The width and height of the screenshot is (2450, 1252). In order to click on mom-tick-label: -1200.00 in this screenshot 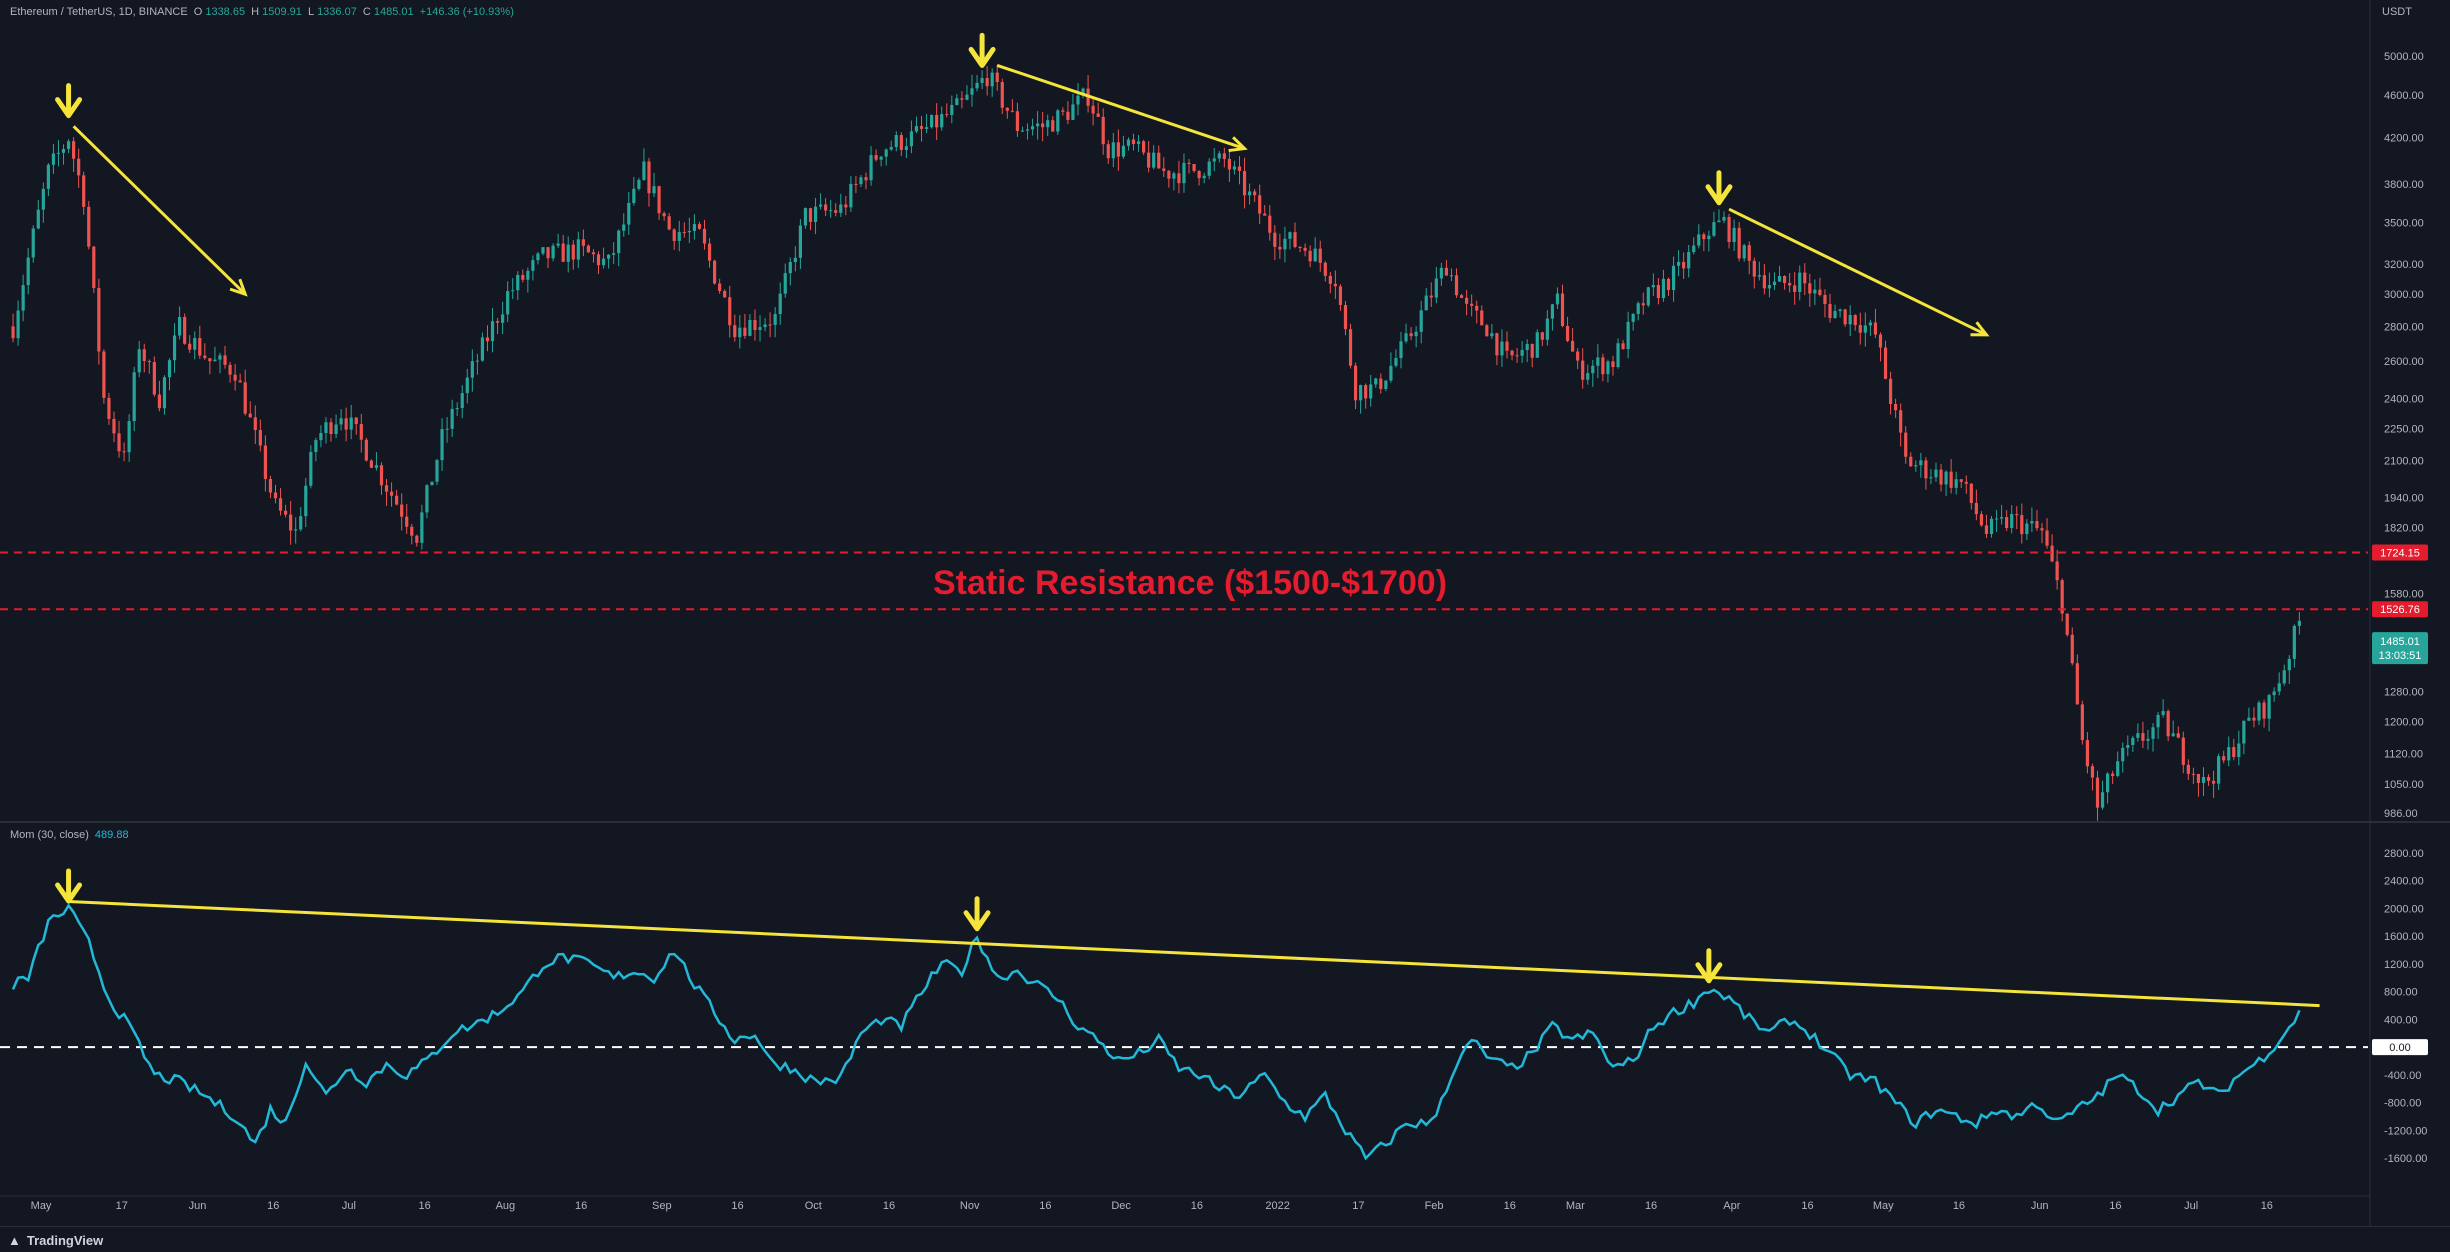, I will do `click(2405, 1131)`.